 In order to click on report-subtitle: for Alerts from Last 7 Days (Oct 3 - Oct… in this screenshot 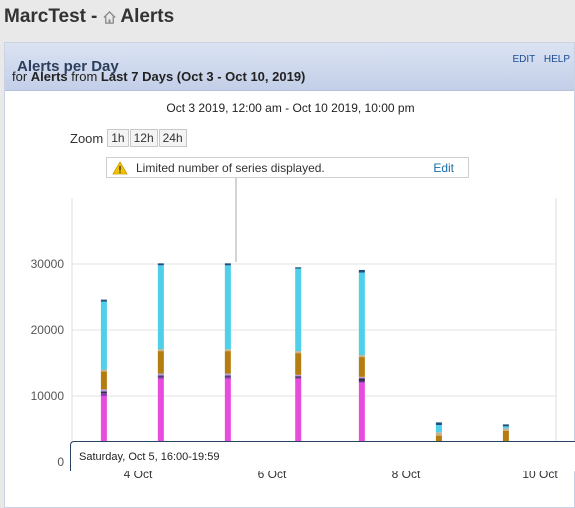, I will do `click(158, 76)`.